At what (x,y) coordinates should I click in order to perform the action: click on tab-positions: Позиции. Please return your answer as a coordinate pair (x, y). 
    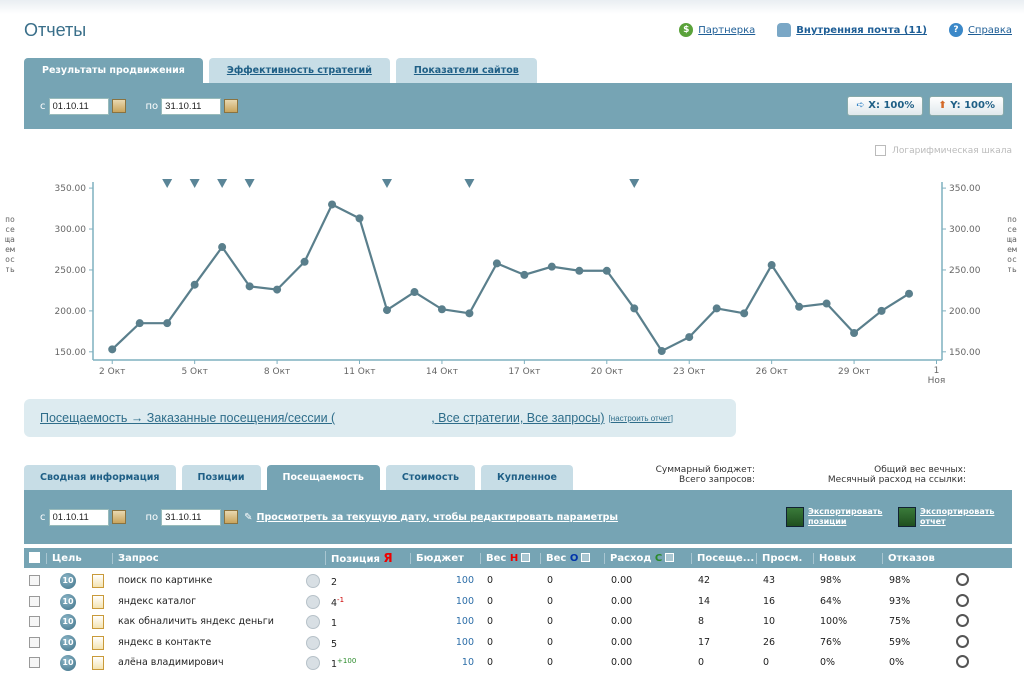
    Looking at the image, I should click on (221, 477).